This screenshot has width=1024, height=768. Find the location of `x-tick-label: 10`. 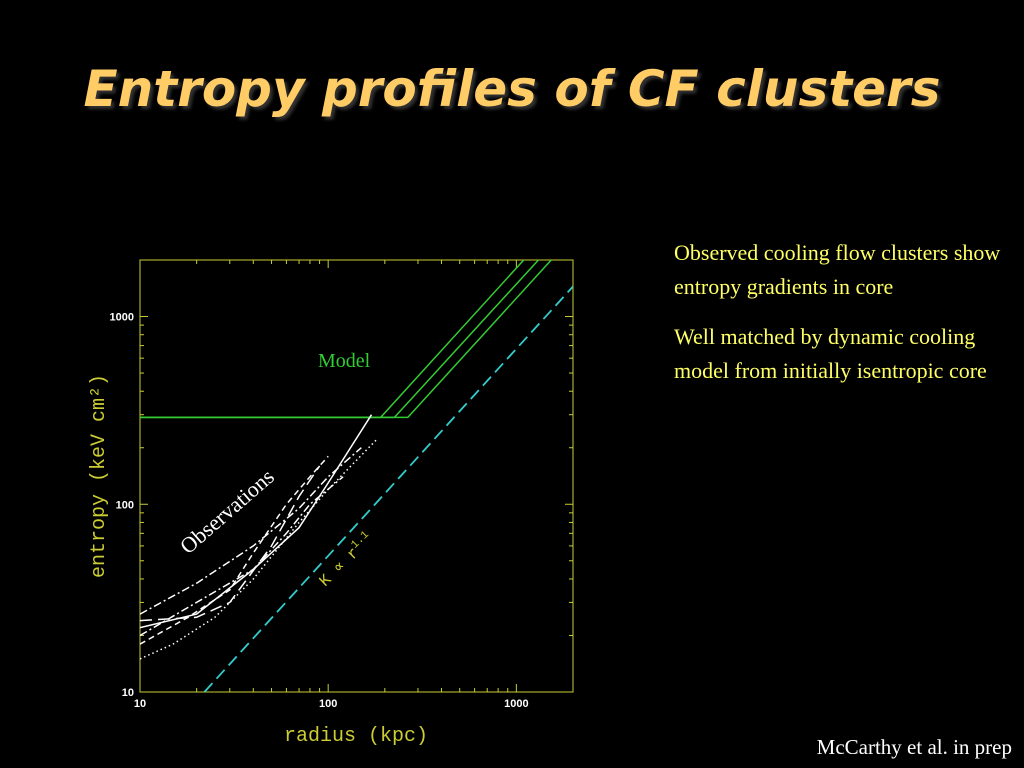

x-tick-label: 10 is located at coordinates (140, 704).